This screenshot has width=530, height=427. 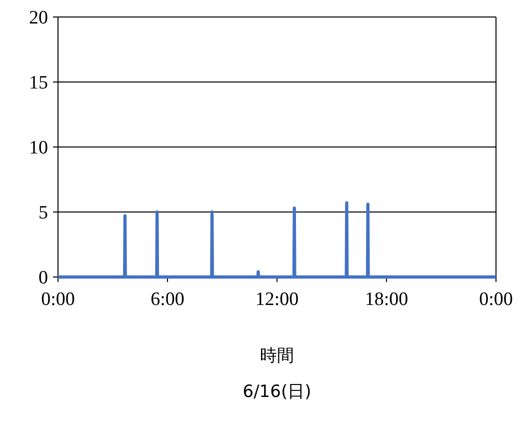 I want to click on x-tick-label: 12:00, so click(x=277, y=299).